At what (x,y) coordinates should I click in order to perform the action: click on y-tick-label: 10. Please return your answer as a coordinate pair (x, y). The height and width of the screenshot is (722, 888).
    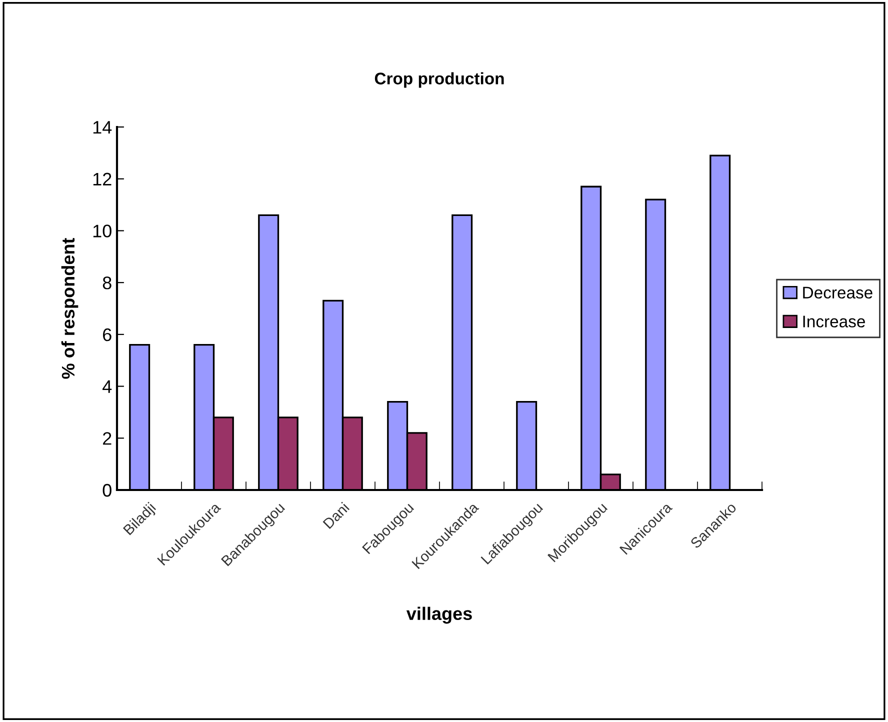
    Looking at the image, I should click on (102, 231).